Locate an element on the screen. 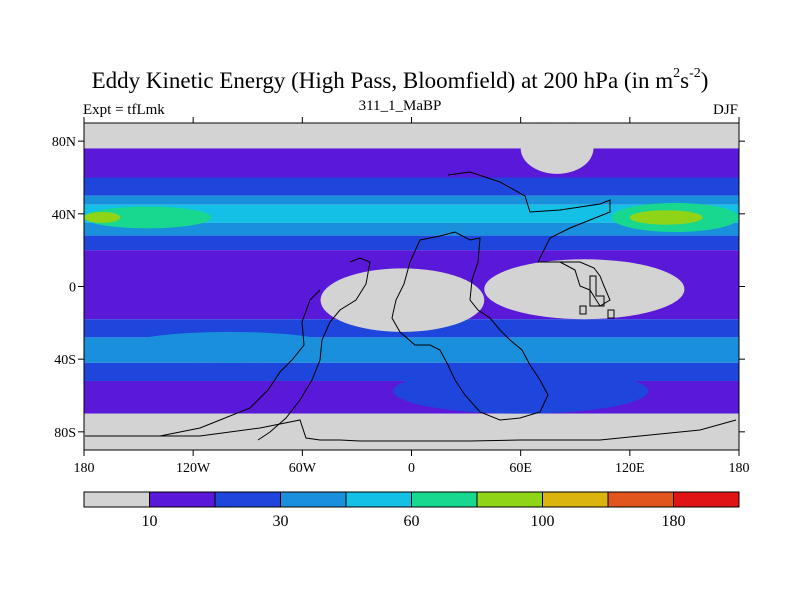  southern-coast is located at coordinates (411, 430).